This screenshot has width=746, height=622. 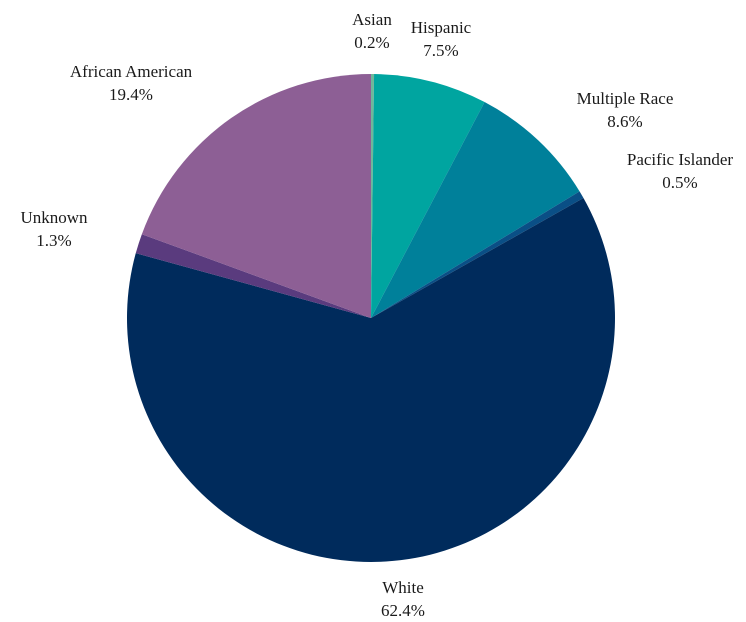 What do you see at coordinates (54, 229) in the screenshot?
I see `slice-label-unknown: Unknown 1.3%` at bounding box center [54, 229].